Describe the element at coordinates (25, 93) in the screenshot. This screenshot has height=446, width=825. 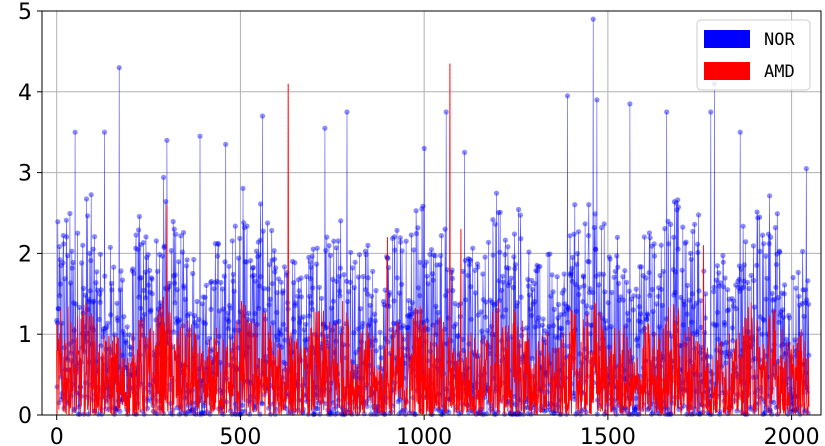
I see `y-tick-label: 4` at that location.